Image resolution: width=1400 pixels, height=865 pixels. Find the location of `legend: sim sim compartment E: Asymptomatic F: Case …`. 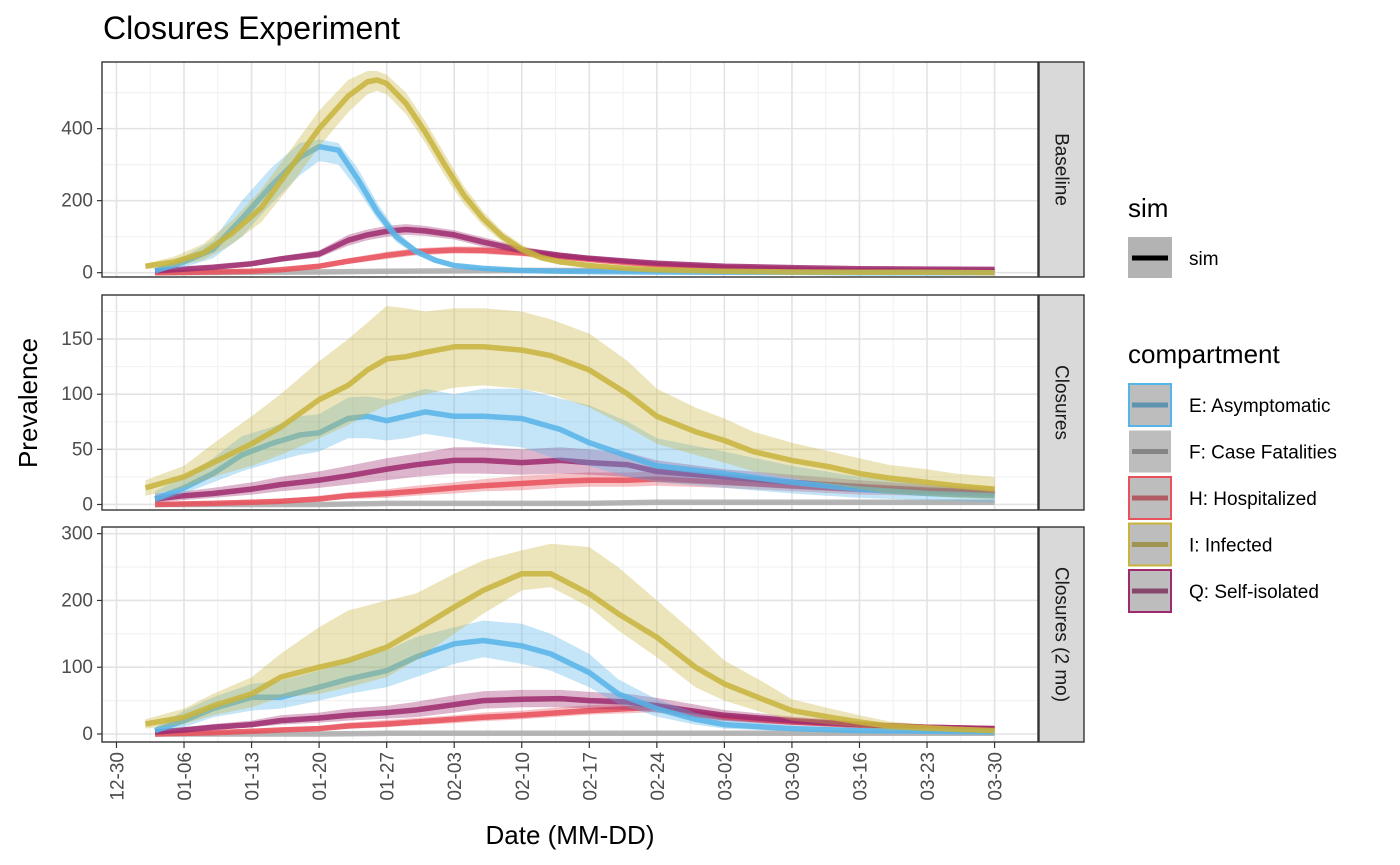

legend: sim sim compartment E: Asymptomatic F: Case … is located at coordinates (1232, 403).